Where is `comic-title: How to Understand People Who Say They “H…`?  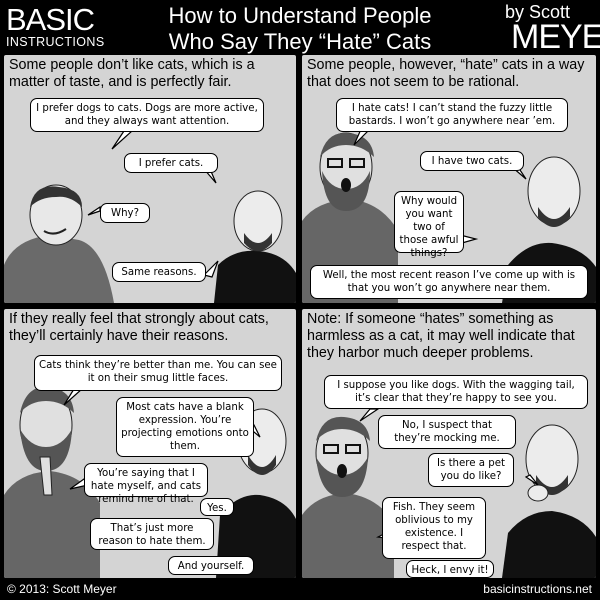
comic-title: How to Understand People Who Say They “H… is located at coordinates (300, 29).